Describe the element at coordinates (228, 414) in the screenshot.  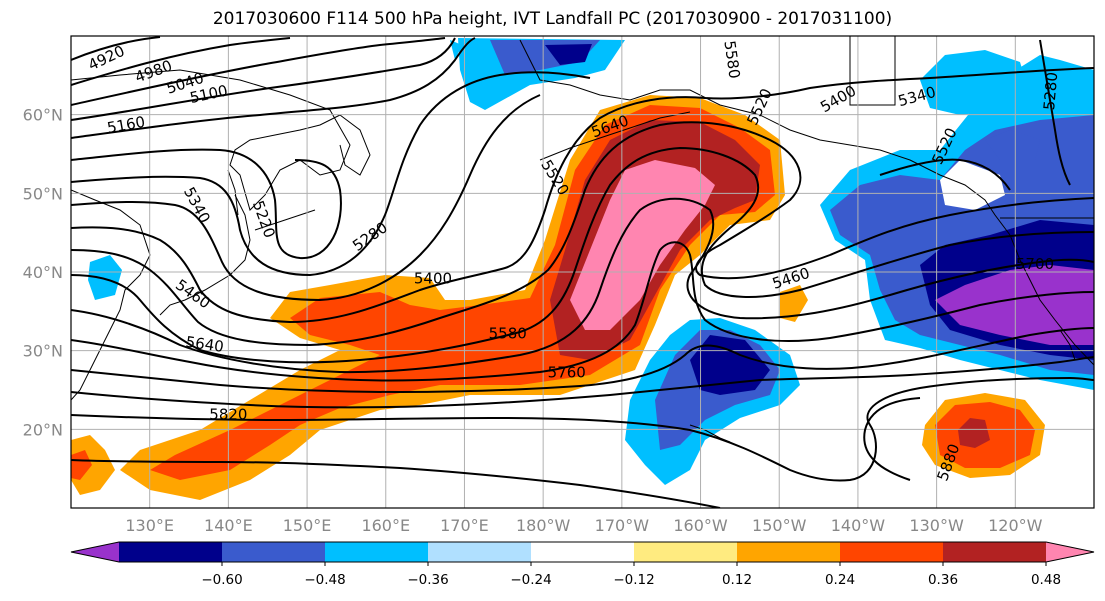
I see `contour-label-10: 5820` at that location.